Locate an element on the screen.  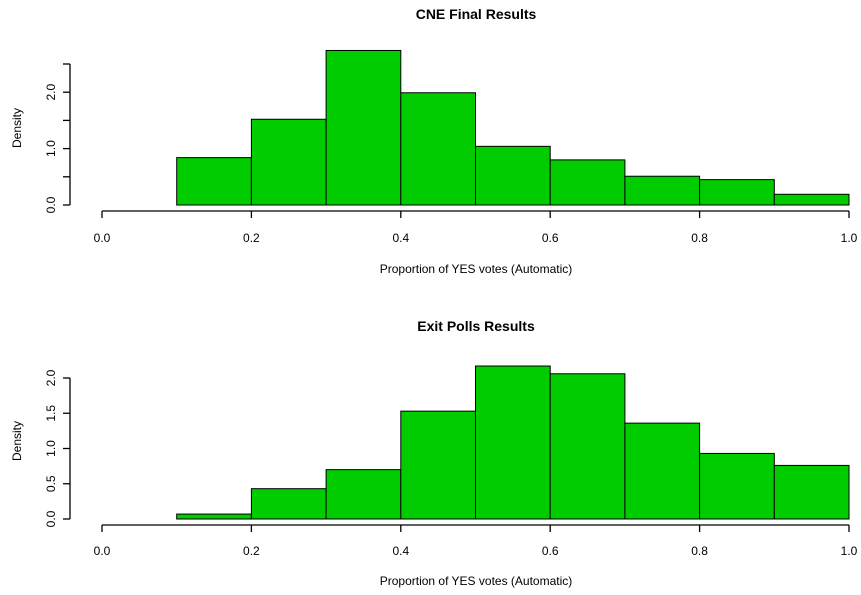
y-tick-label: 1.5 is located at coordinates (51, 413).